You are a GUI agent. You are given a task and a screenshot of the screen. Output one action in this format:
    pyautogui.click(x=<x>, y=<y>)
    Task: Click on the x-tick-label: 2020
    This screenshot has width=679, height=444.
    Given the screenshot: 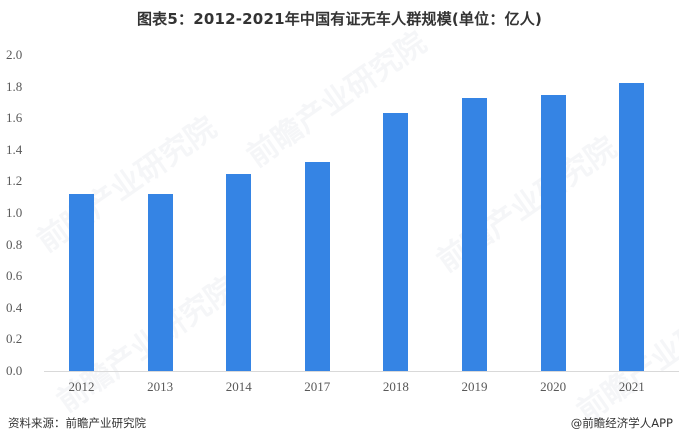 What is the action you would take?
    pyautogui.click(x=553, y=386)
    